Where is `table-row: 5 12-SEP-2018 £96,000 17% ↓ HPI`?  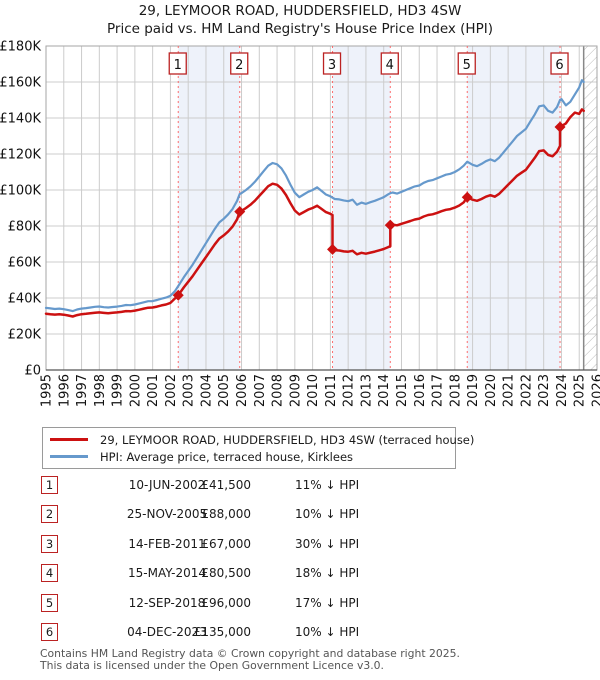 table-row: 5 12-SEP-2018 £96,000 17% ↓ HPI is located at coordinates (301, 602).